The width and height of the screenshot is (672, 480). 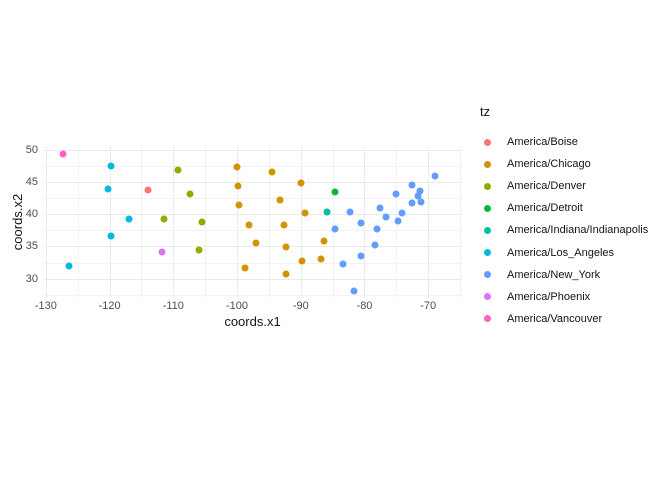 I want to click on legend-item: America/Detroit, so click(x=533, y=208).